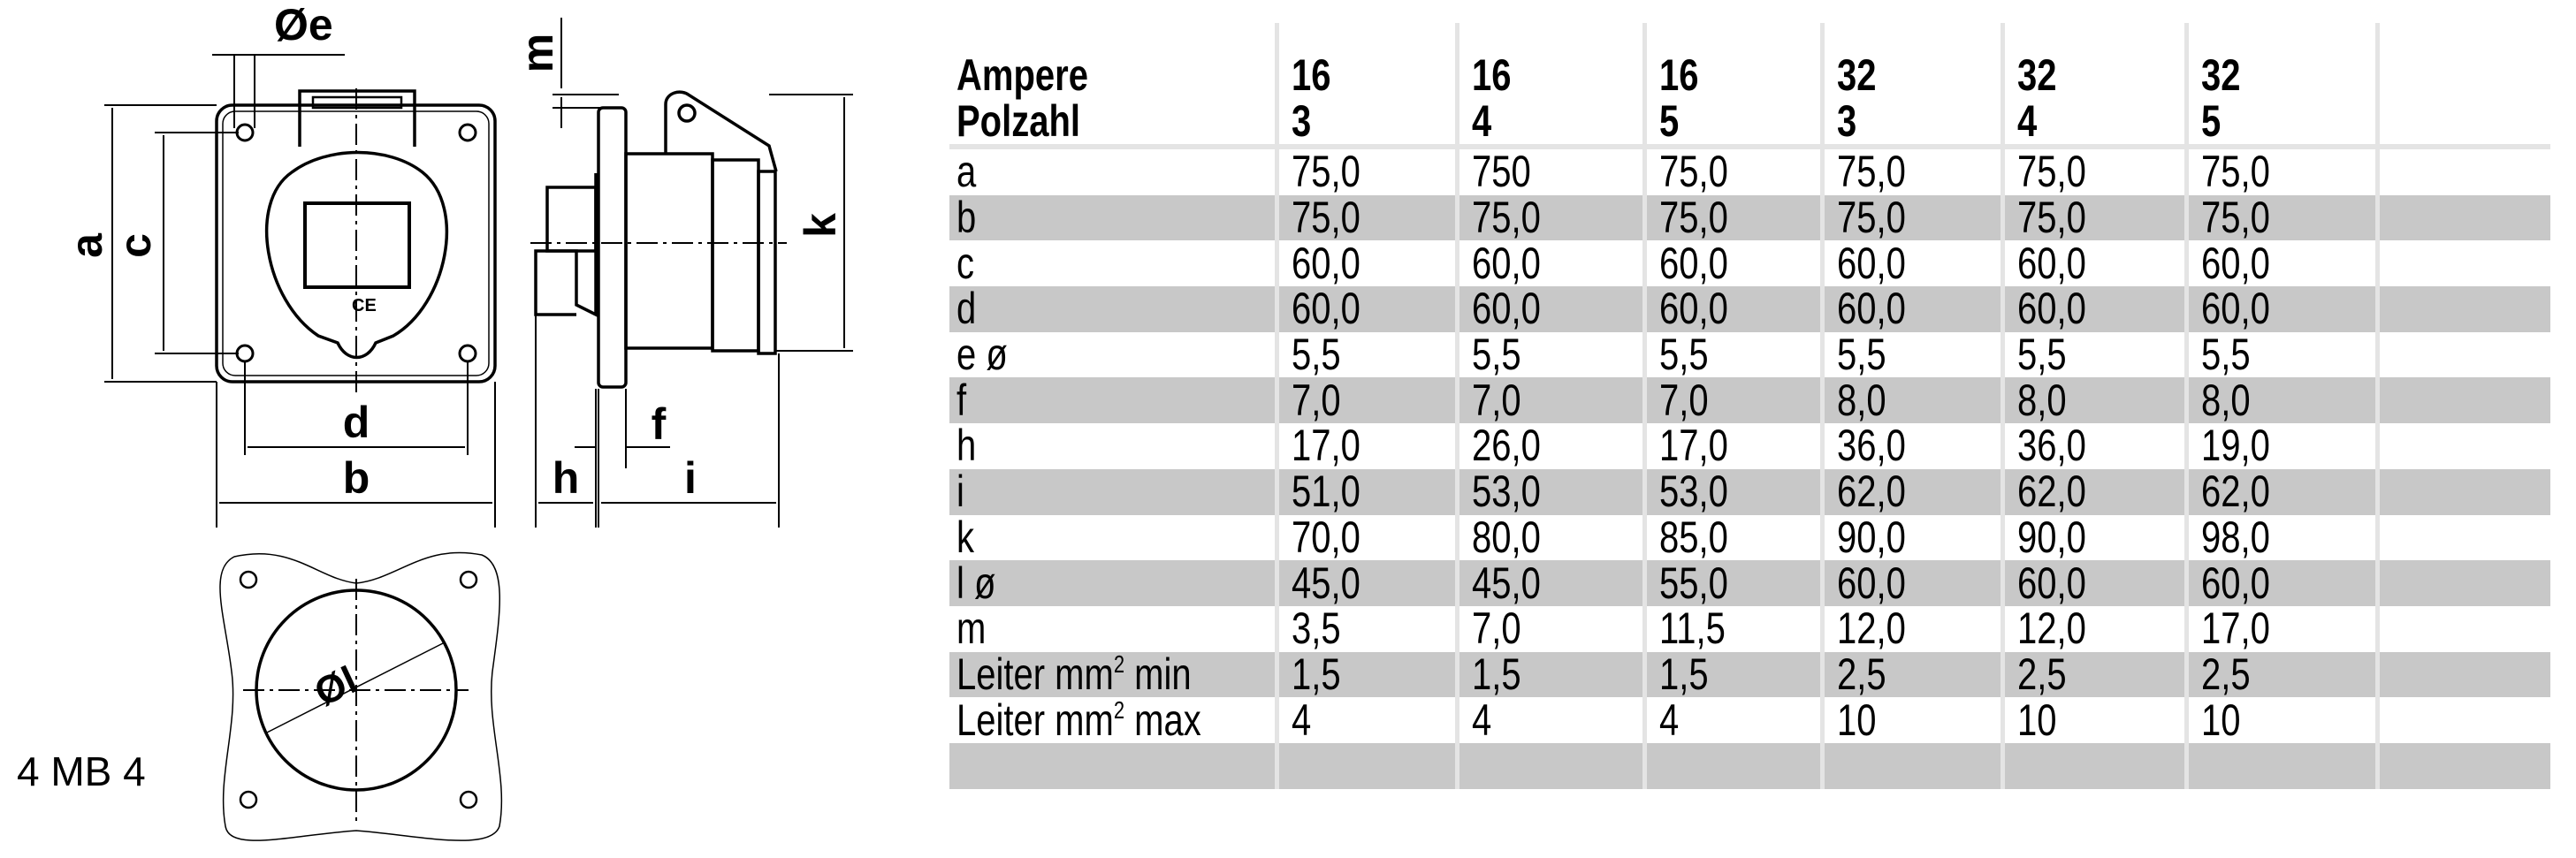 This screenshot has width=2576, height=858. Describe the element at coordinates (1749, 720) in the screenshot. I see `table-row: Leiter mm2 max 4 4 4 10 10 10` at that location.